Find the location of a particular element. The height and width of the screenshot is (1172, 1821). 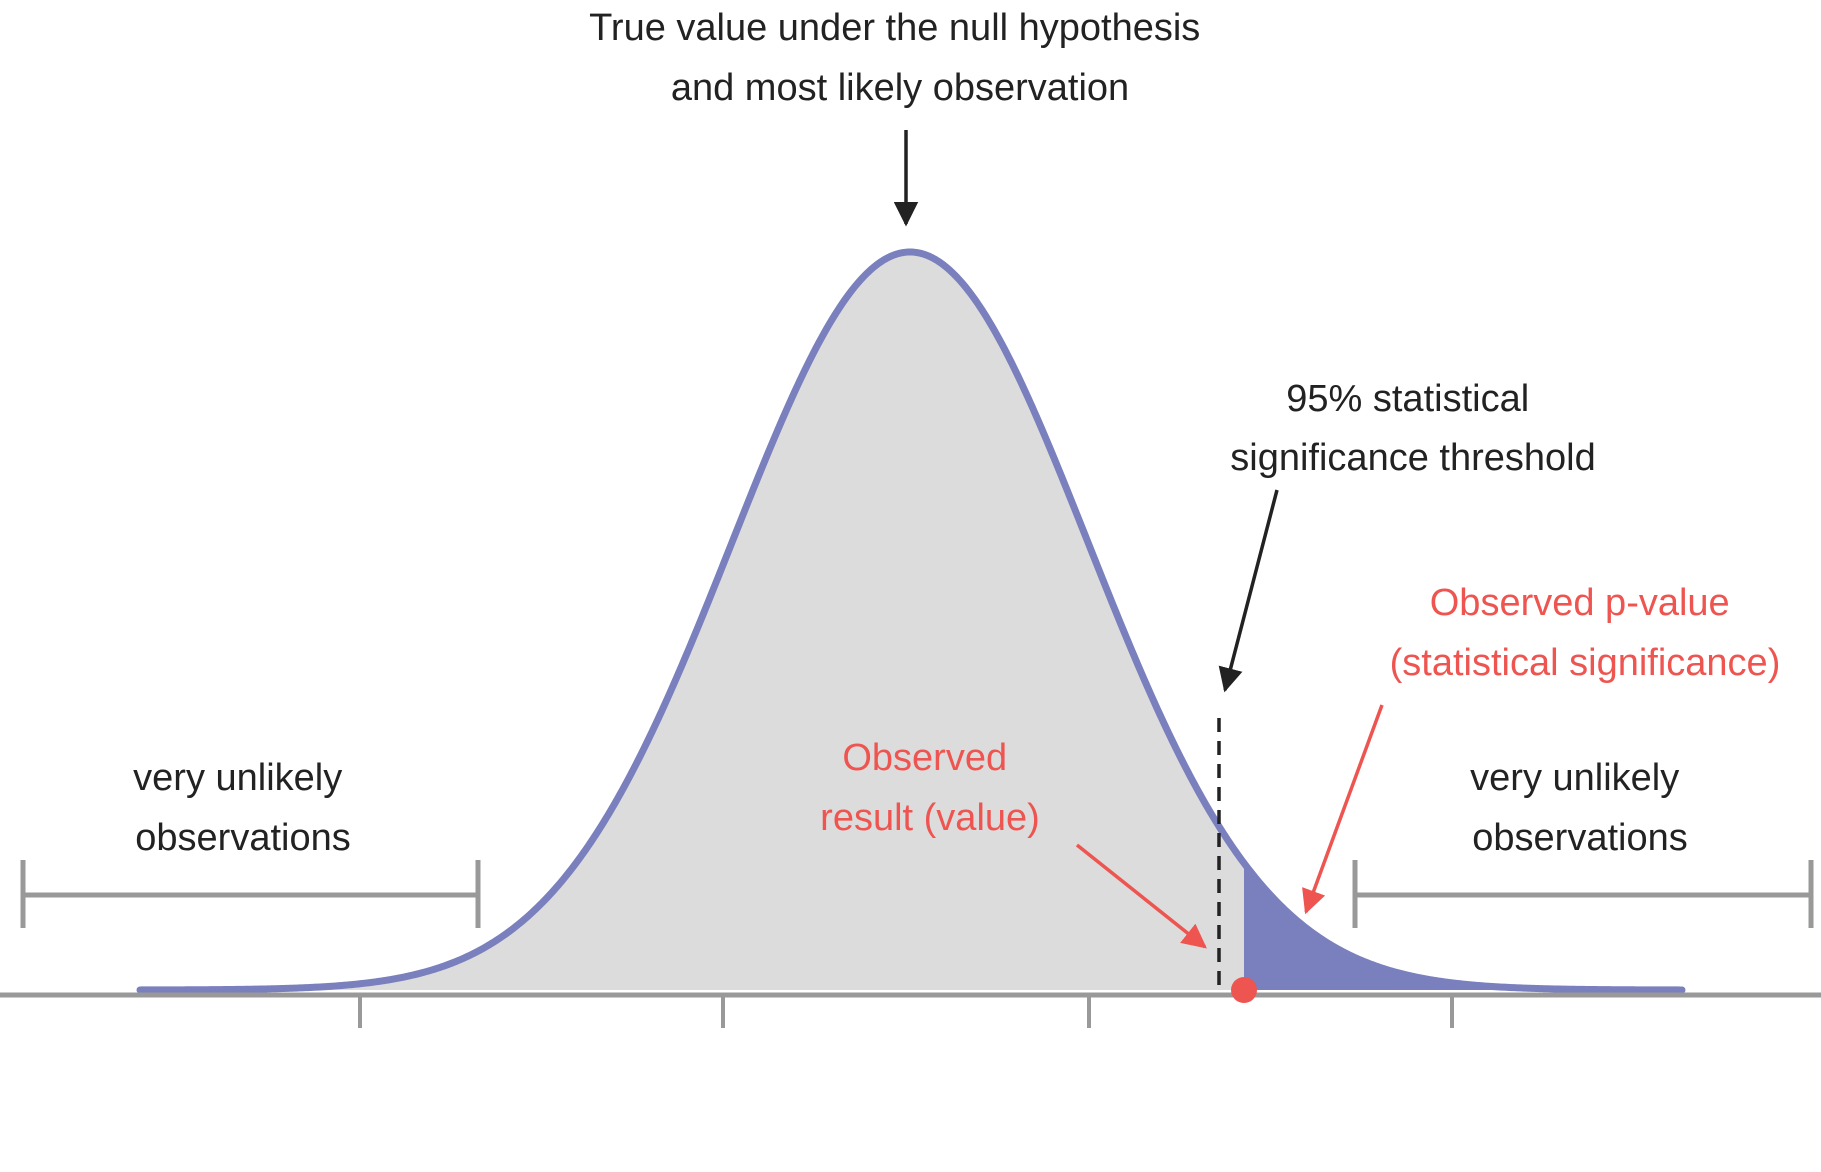

left-tail-range-bracket is located at coordinates (250, 894).